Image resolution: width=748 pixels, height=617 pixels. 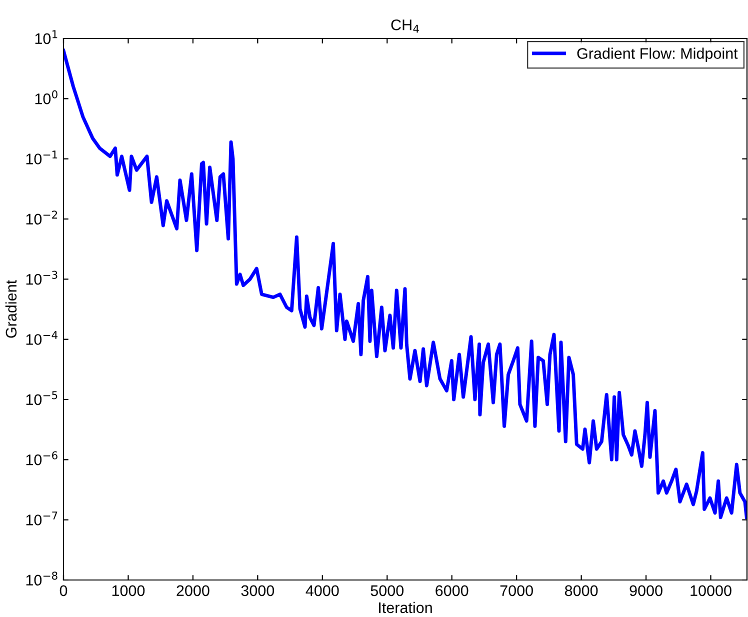 What do you see at coordinates (646, 590) in the screenshot?
I see `x-tick-label: 9000` at bounding box center [646, 590].